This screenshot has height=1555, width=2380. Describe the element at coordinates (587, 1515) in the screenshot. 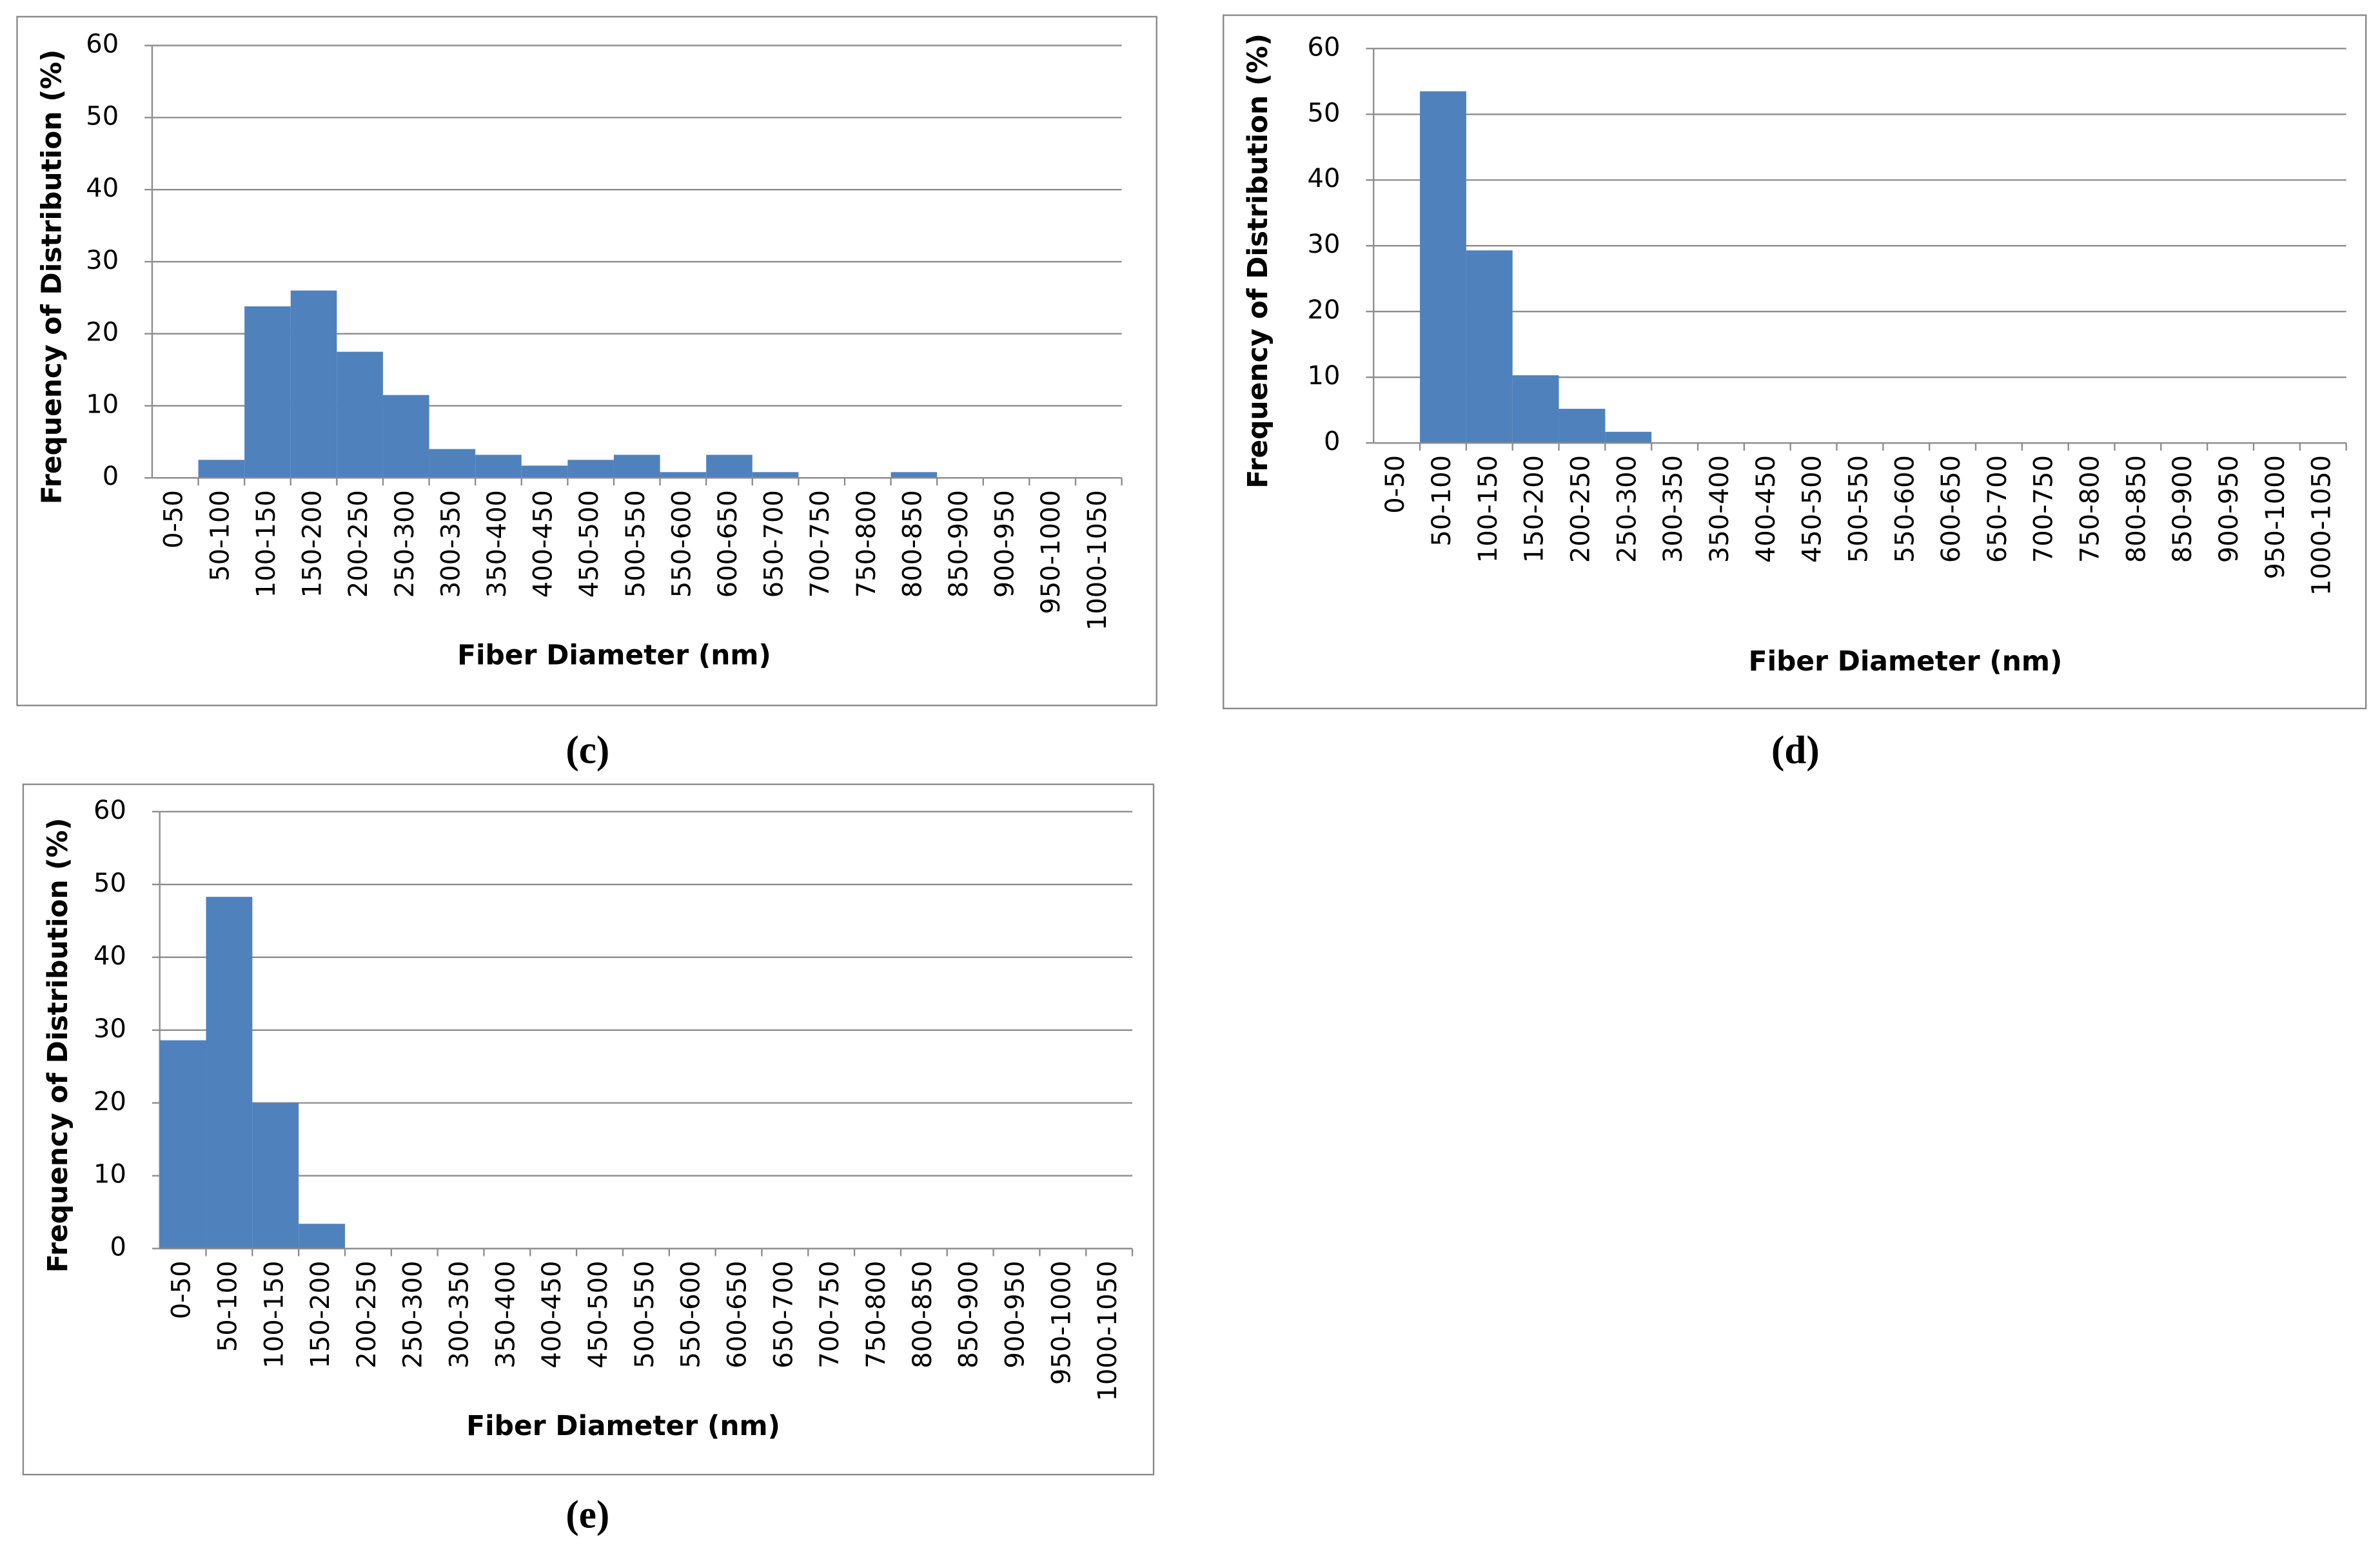

I see `caption: (e)` at that location.